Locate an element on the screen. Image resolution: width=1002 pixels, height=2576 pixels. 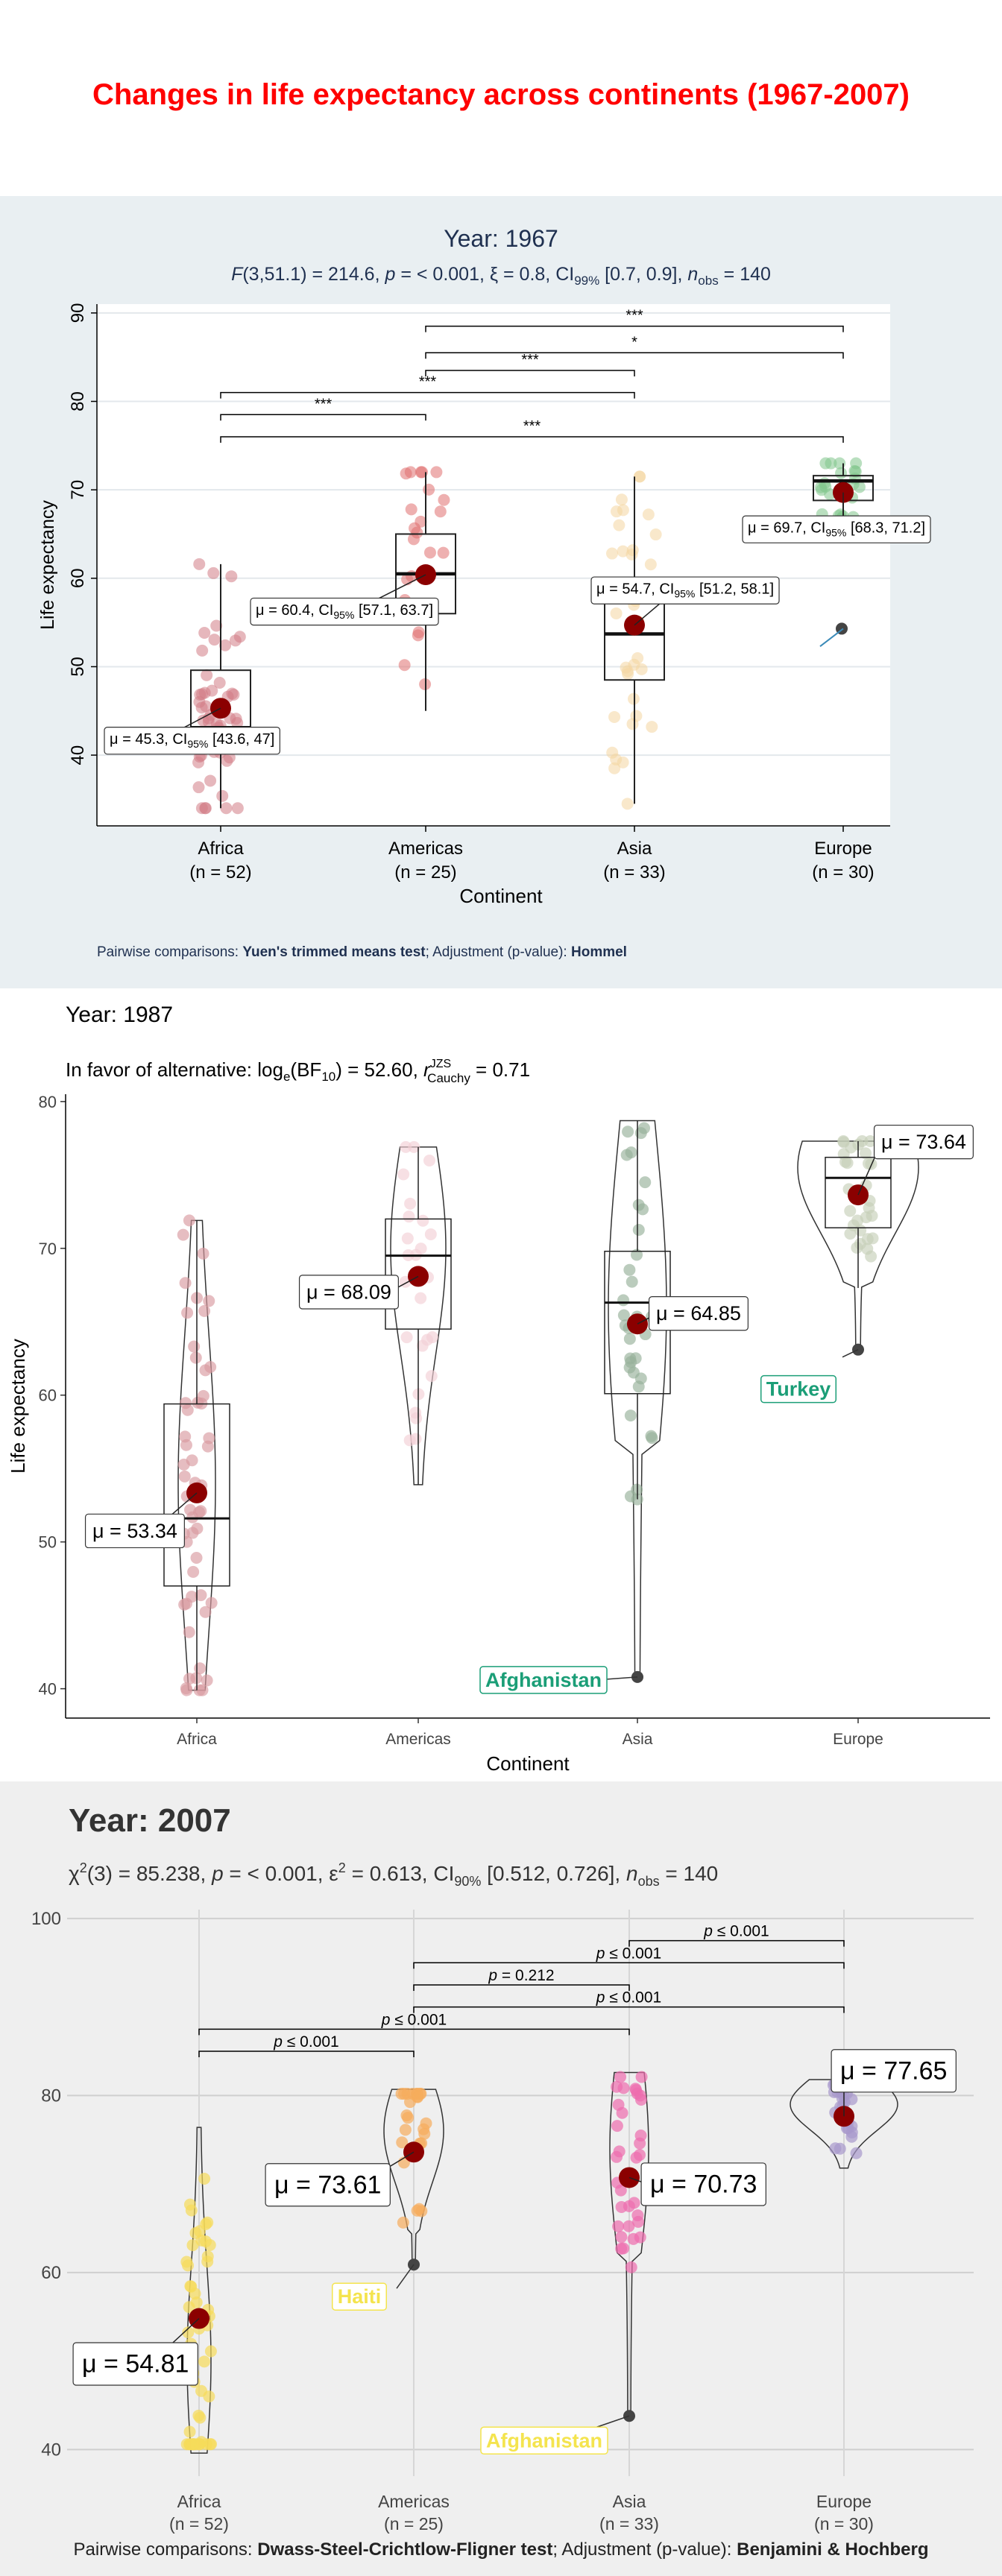
outlier-label: Haiti is located at coordinates (360, 2296).